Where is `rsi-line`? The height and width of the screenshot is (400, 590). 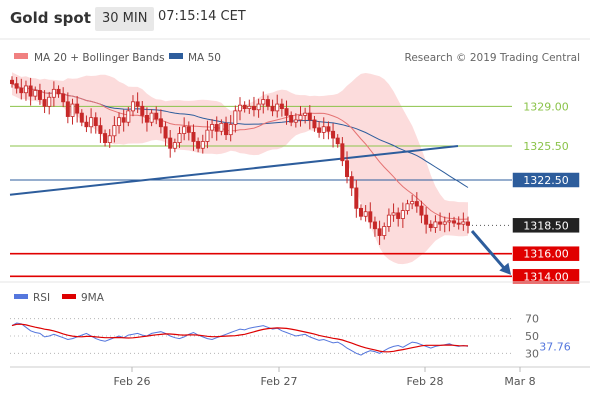
rsi-line is located at coordinates (240, 339).